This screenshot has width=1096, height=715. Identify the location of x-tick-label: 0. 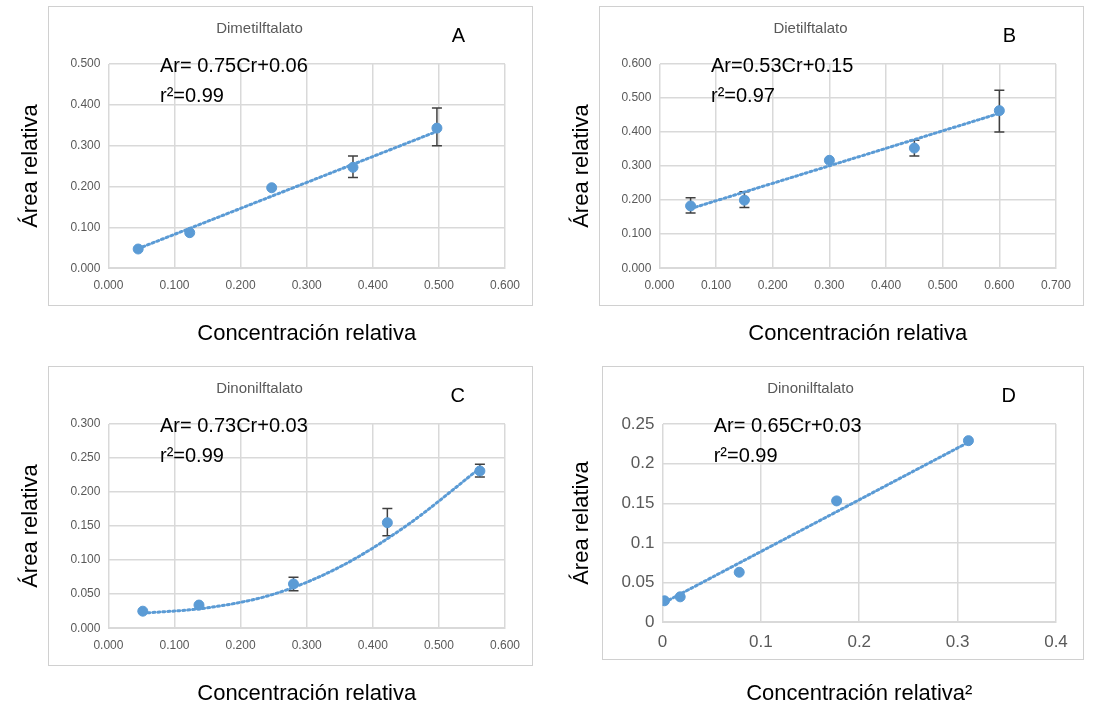
(662, 642).